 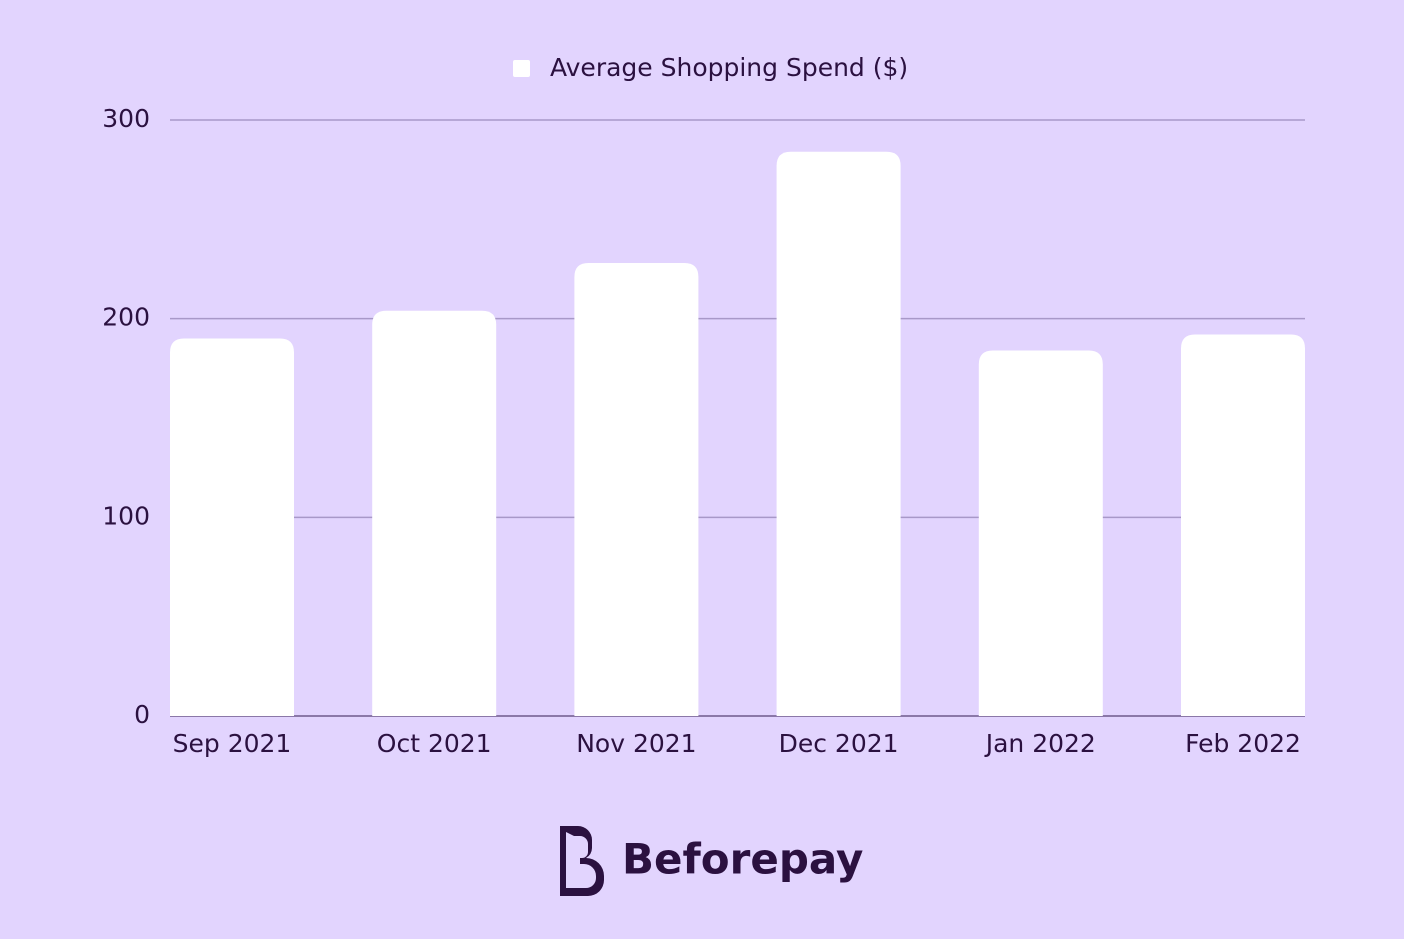 I want to click on legend-label: Average Shopping Spend ($), so click(x=729, y=67).